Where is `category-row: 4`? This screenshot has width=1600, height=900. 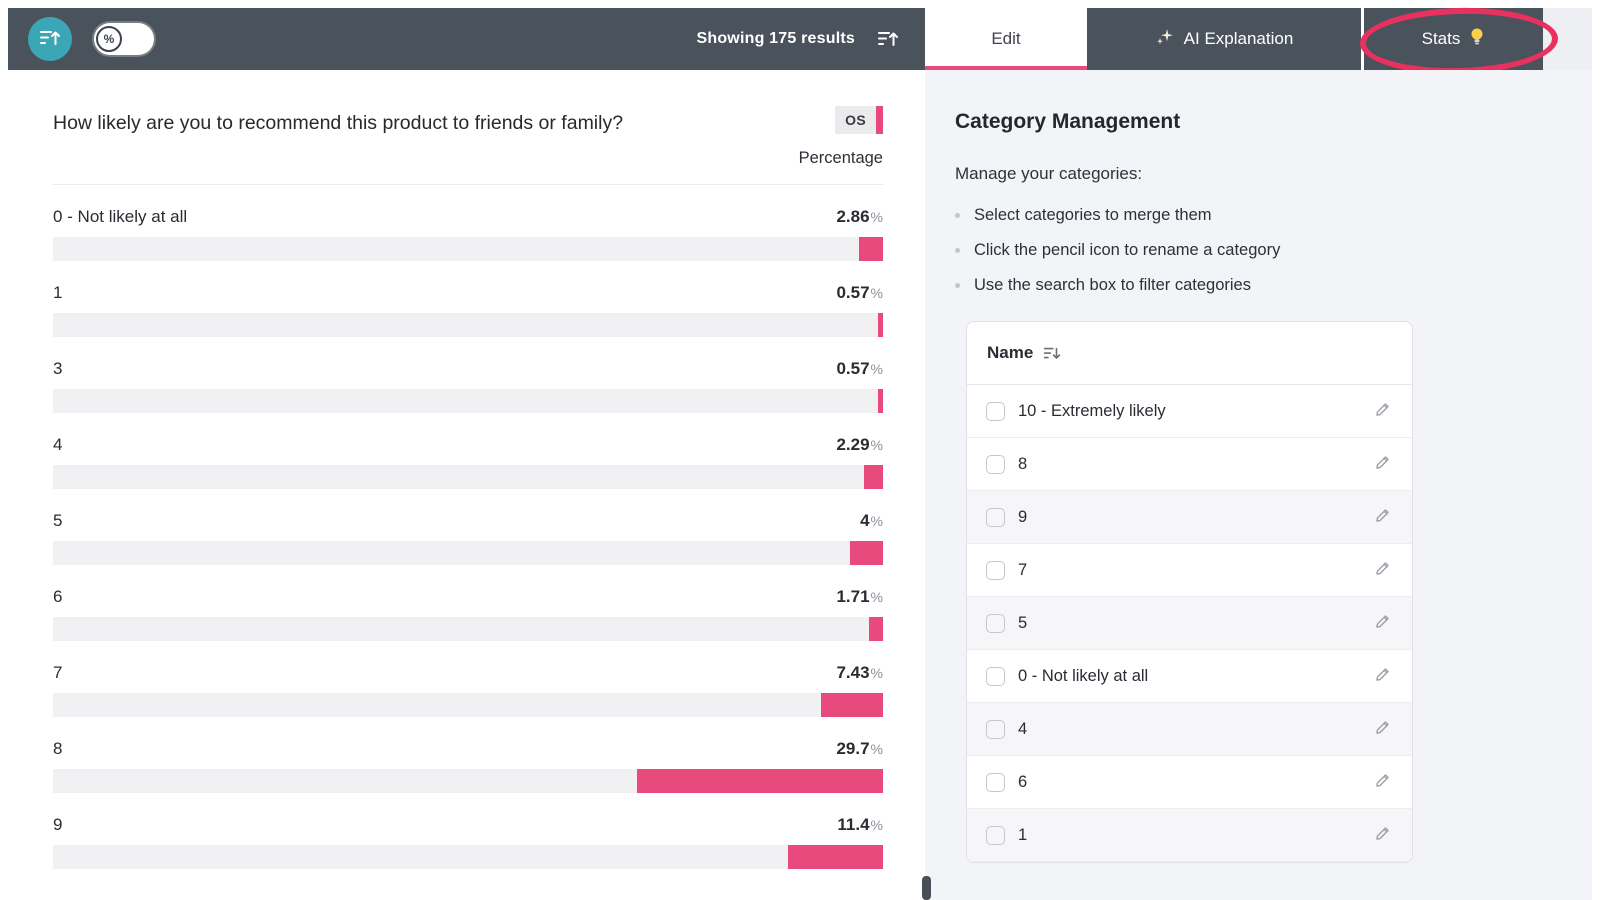 category-row: 4 is located at coordinates (1189, 729).